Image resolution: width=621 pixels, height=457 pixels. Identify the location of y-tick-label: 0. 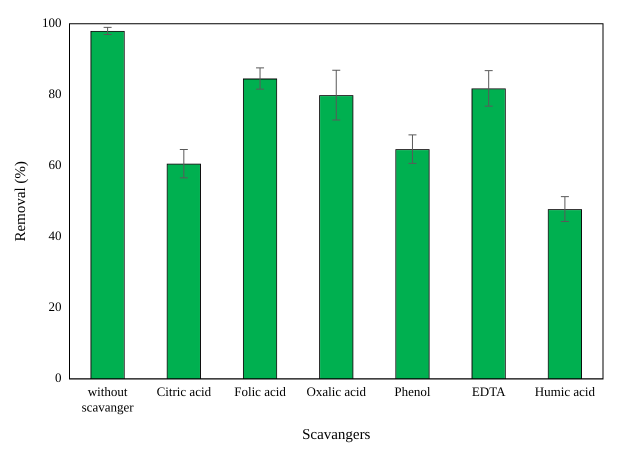
(58, 378).